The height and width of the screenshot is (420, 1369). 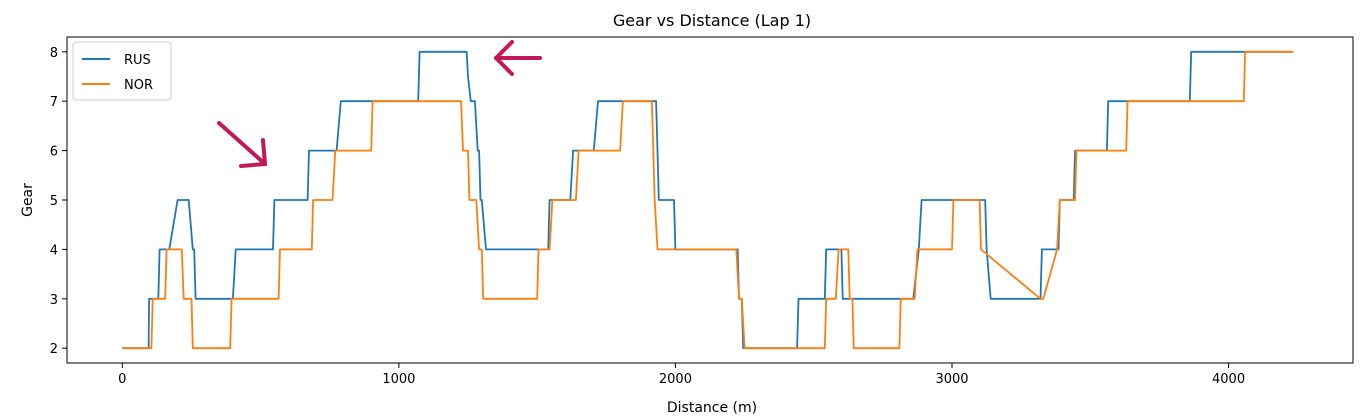 What do you see at coordinates (712, 20) in the screenshot?
I see `chart-title: Gear vs Distance (Lap 1)` at bounding box center [712, 20].